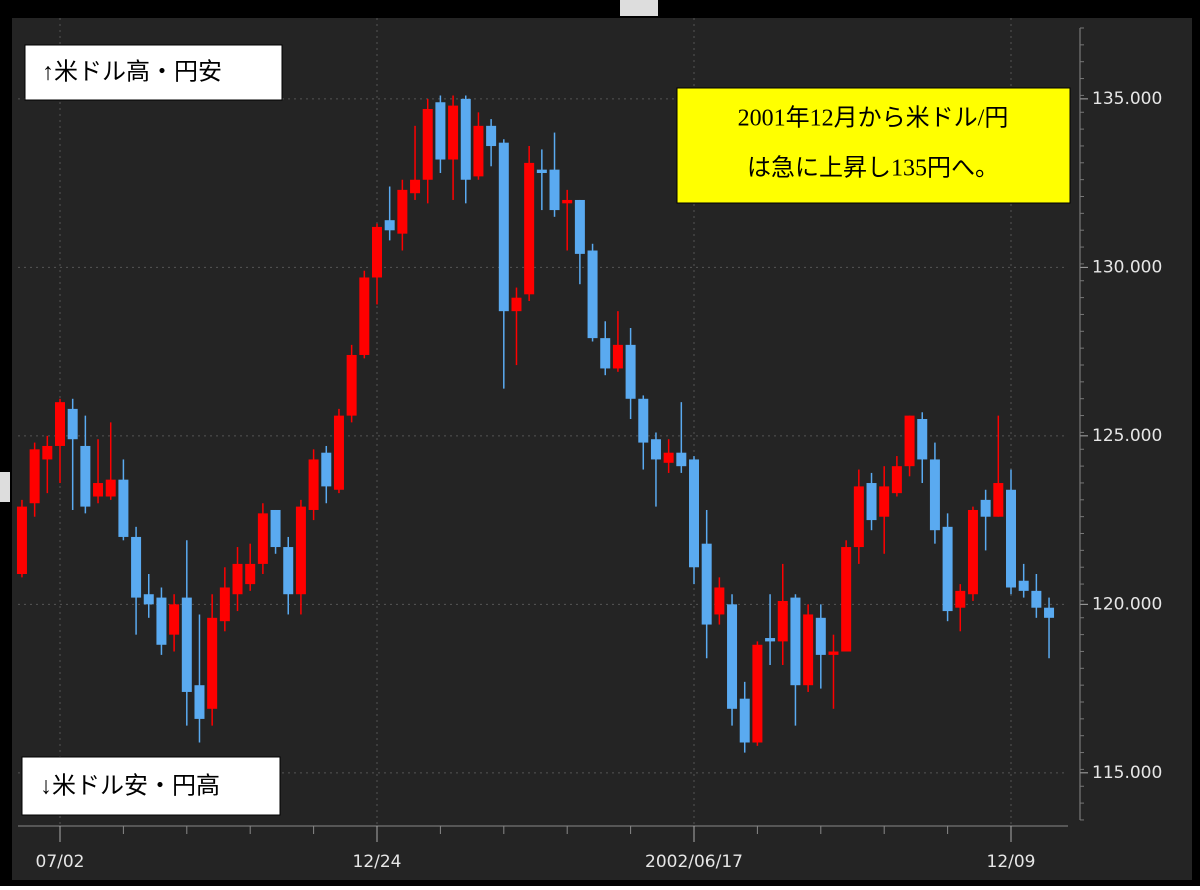 The height and width of the screenshot is (890, 1200). What do you see at coordinates (60, 862) in the screenshot?
I see `x-tick-label: 07/02` at bounding box center [60, 862].